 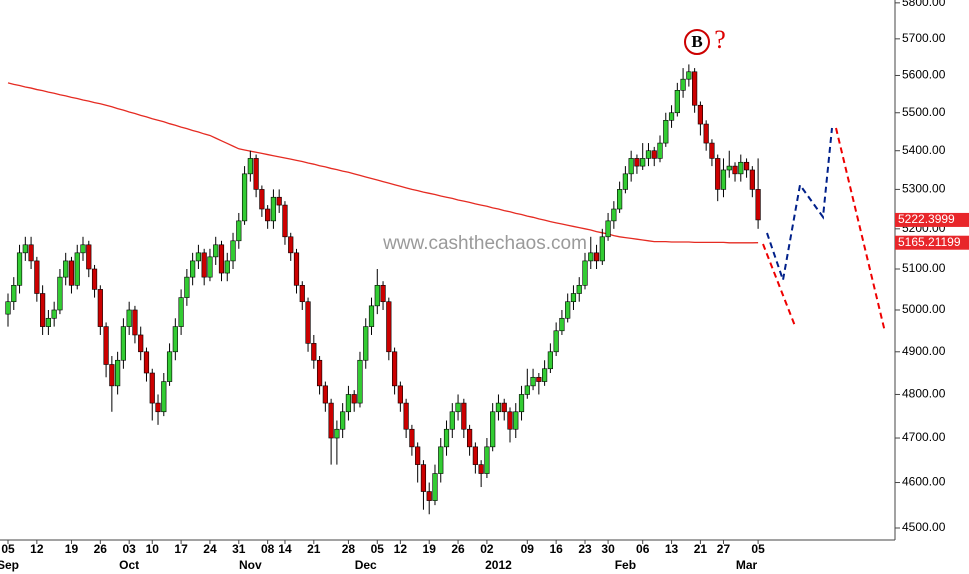 I want to click on question-mark: ?, so click(x=720, y=39).